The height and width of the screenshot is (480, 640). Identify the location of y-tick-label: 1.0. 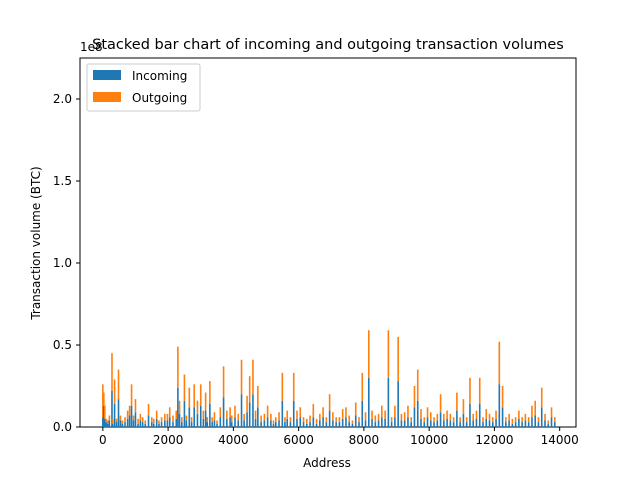
(62, 263).